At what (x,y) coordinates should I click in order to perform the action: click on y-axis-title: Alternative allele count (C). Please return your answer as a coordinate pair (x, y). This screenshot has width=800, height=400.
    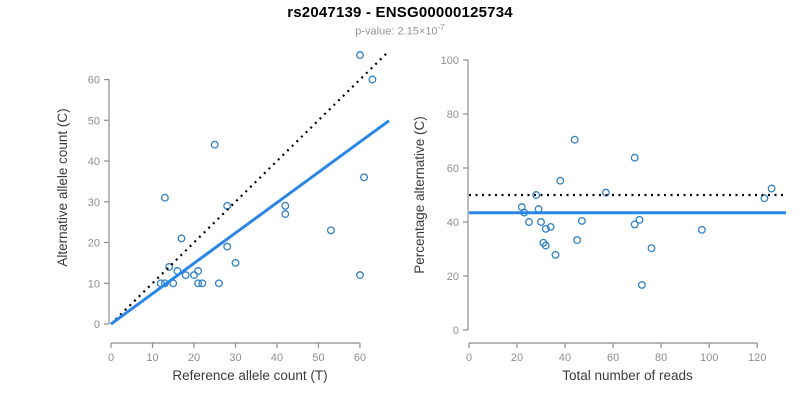
    Looking at the image, I should click on (62, 187).